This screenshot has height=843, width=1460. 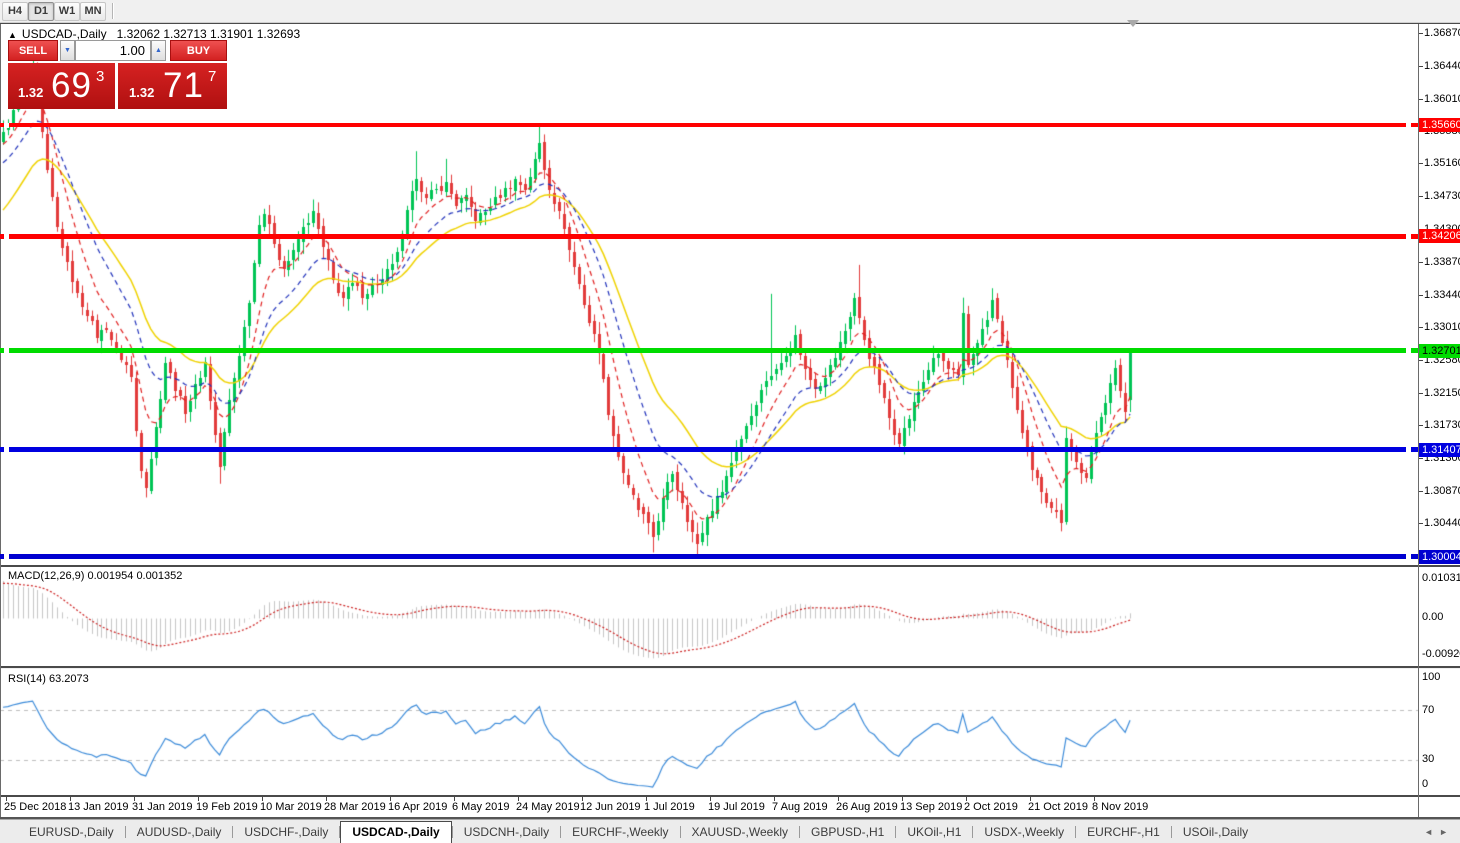 I want to click on tab-scroll-right-icon: ►, so click(x=1446, y=832).